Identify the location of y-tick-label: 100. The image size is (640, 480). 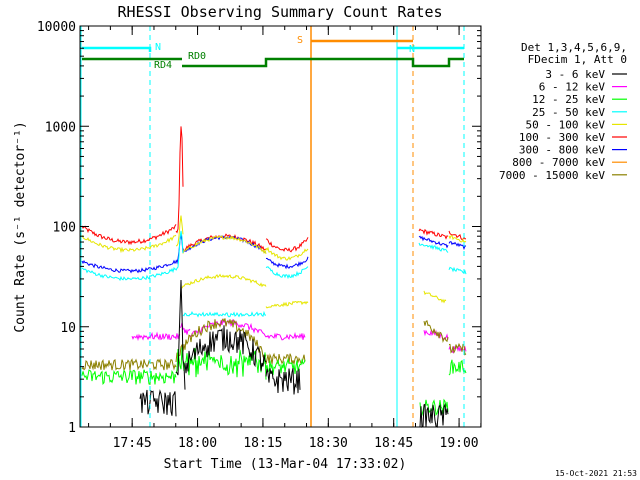
(64, 228).